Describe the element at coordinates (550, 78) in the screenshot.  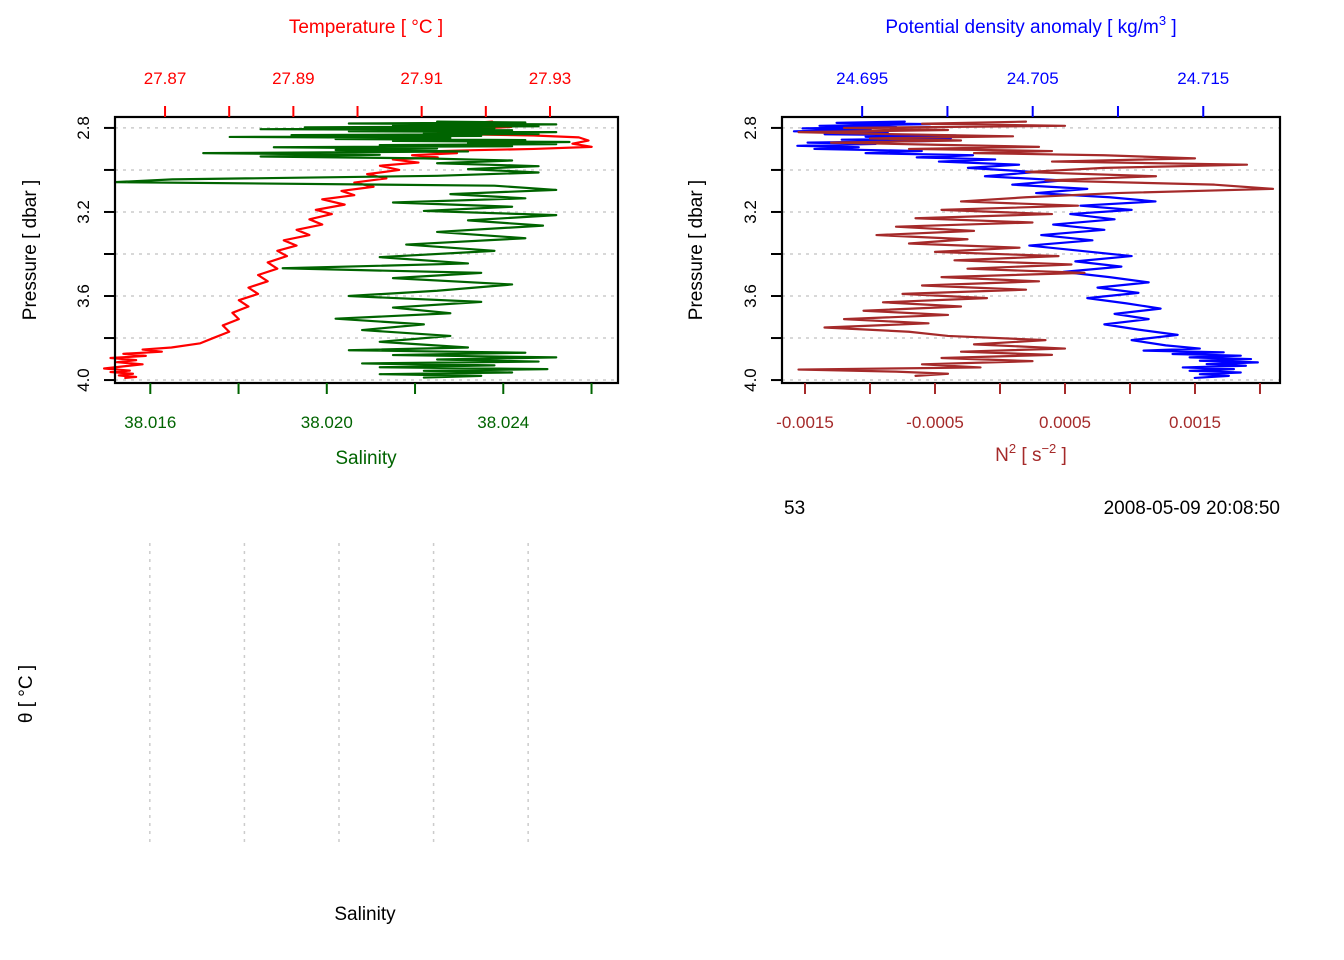
I see `tick-label: 27.93` at that location.